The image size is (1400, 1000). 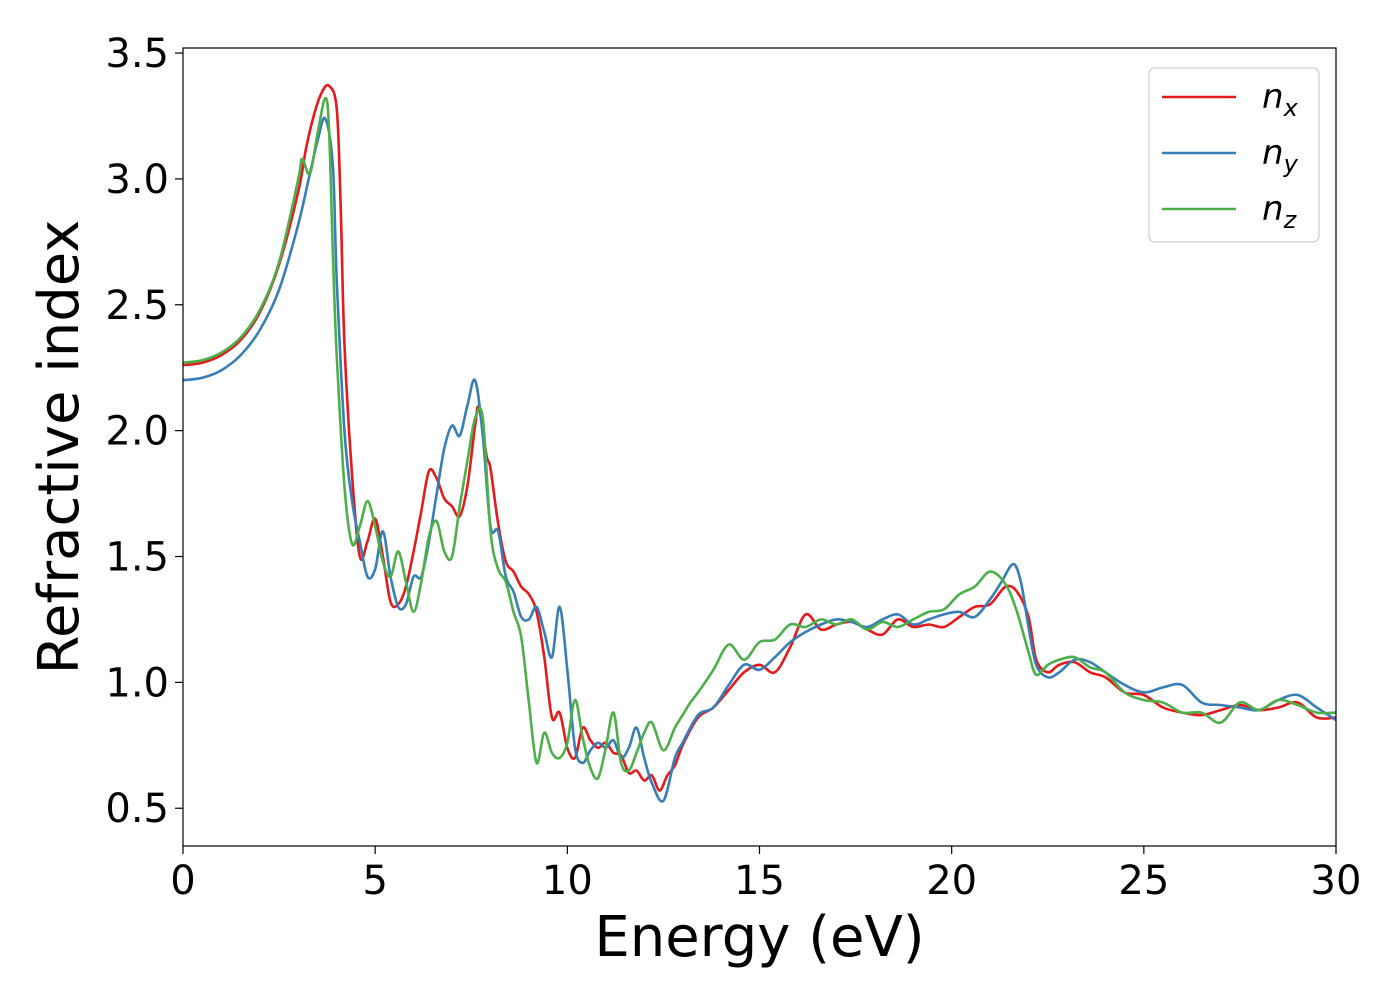 I want to click on x-tick-label: 0, so click(x=182, y=881).